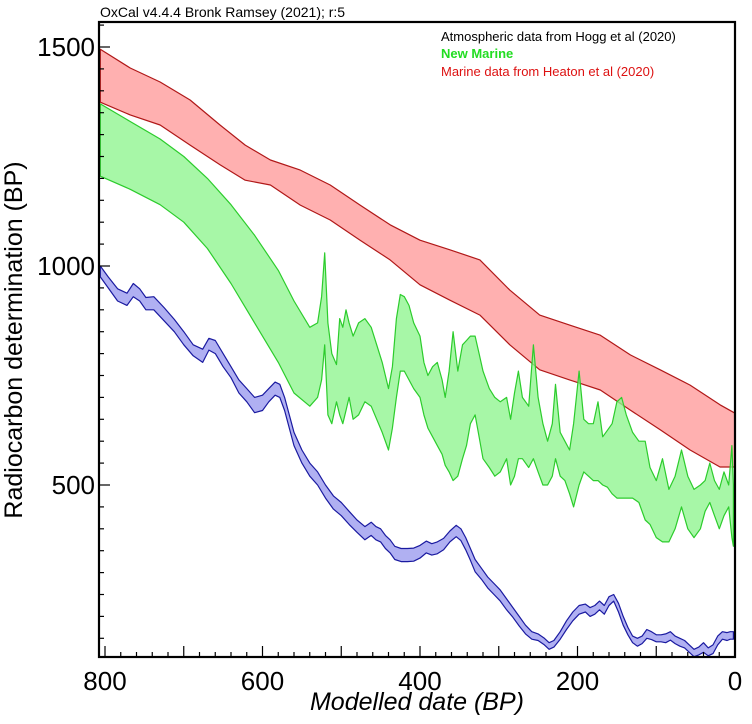 This screenshot has height=724, width=752. Describe the element at coordinates (104, 681) in the screenshot. I see `x-tick-label: 800` at that location.